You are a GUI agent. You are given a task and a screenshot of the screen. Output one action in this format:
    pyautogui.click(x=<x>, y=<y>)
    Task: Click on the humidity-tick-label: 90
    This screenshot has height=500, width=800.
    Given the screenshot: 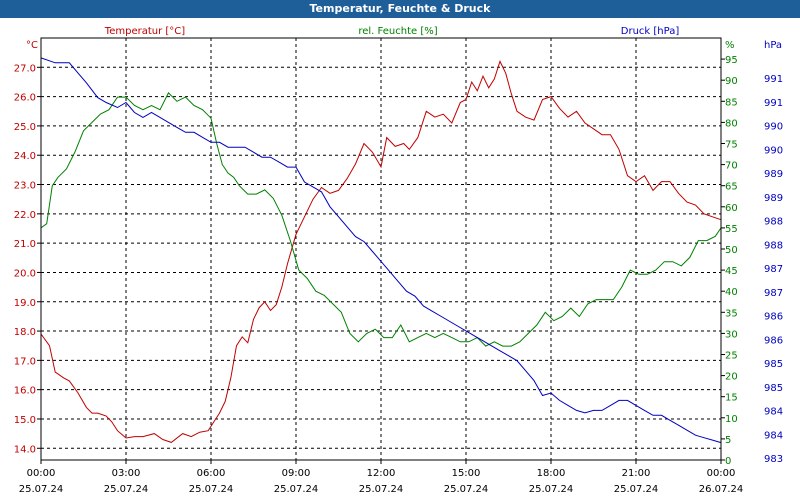 What is the action you would take?
    pyautogui.click(x=731, y=81)
    